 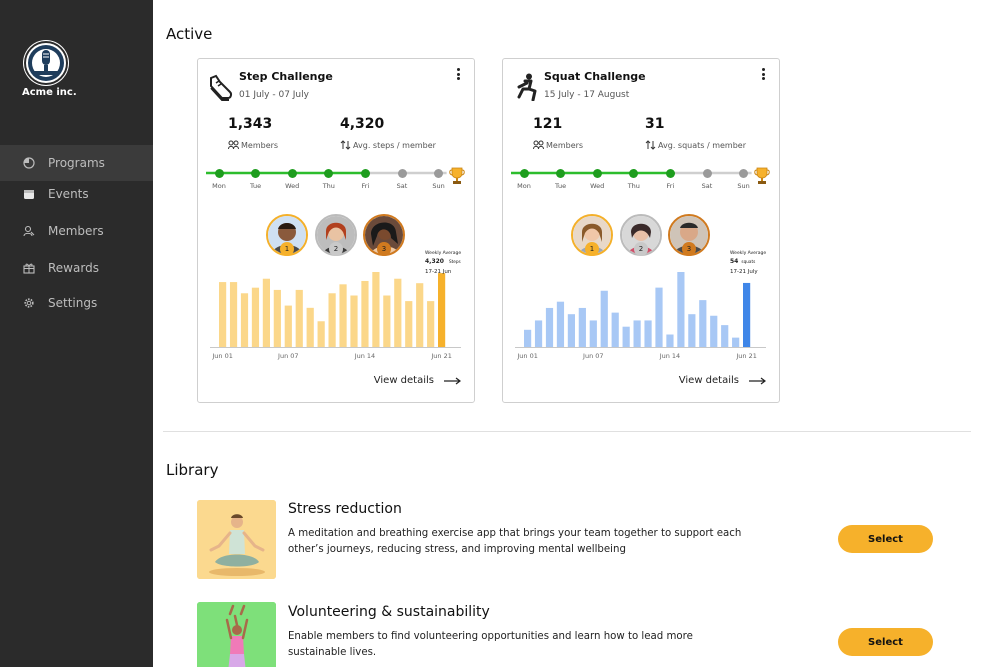 I want to click on user-icon, so click(x=29, y=231).